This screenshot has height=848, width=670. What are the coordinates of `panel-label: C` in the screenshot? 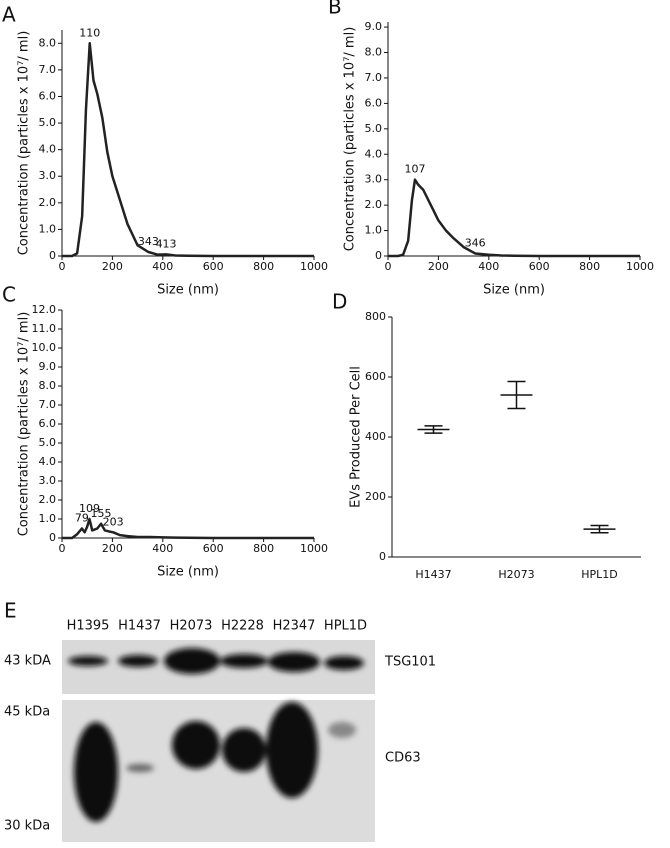 It's located at (9, 295).